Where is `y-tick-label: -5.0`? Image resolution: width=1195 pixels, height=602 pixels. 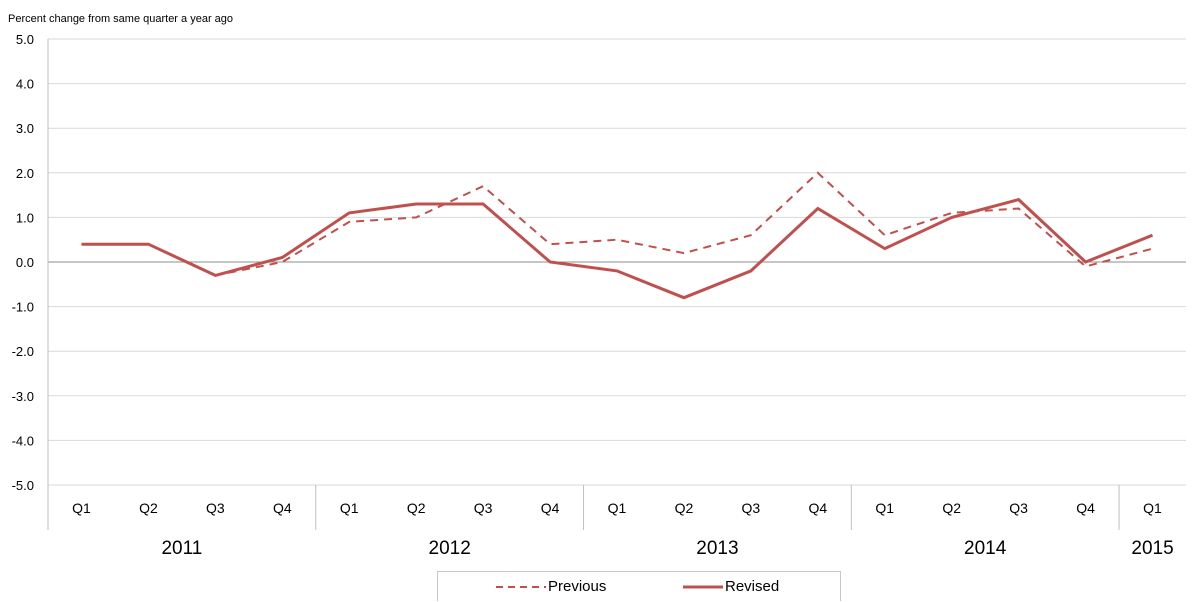 y-tick-label: -5.0 is located at coordinates (23, 485).